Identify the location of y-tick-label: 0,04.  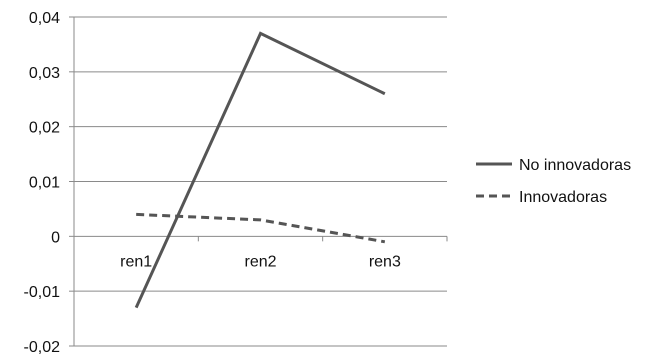
(44, 18).